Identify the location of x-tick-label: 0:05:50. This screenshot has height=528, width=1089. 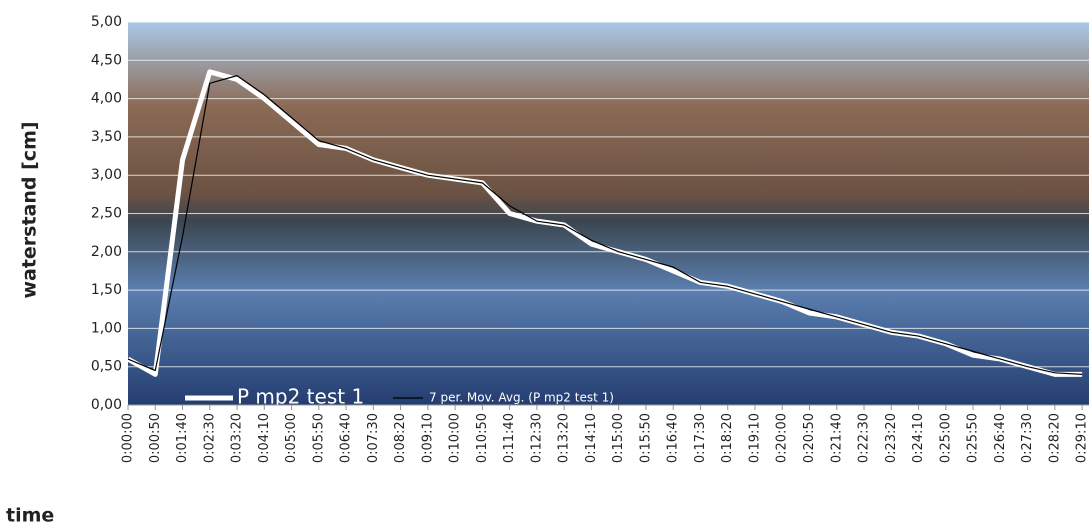
(318, 438).